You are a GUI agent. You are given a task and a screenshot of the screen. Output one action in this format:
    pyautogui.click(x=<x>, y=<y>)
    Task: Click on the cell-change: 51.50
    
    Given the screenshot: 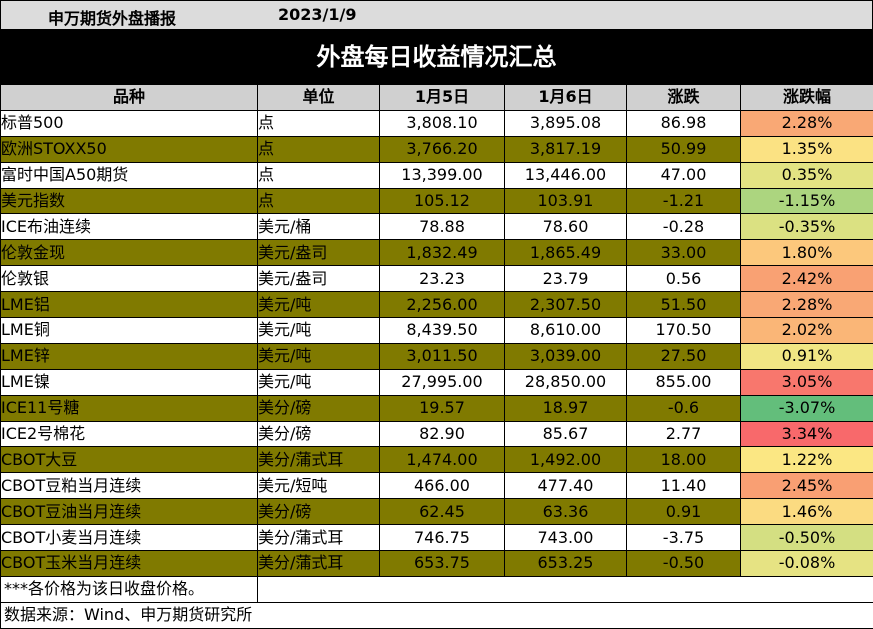 What is the action you would take?
    pyautogui.click(x=684, y=305)
    